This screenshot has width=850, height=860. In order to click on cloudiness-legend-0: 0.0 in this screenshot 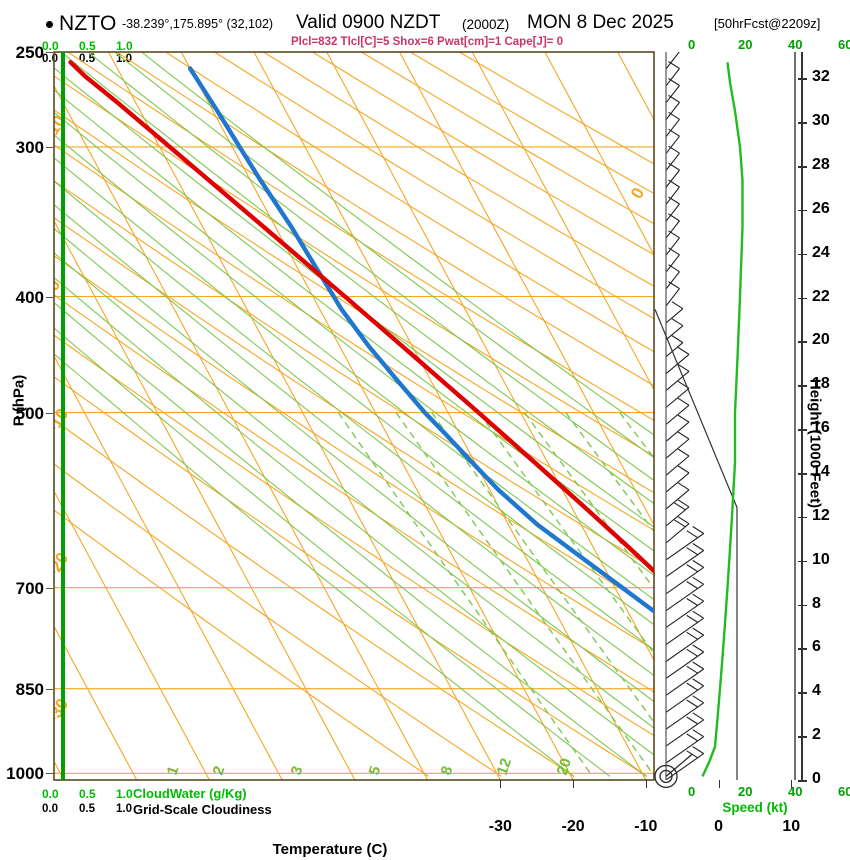, I will do `click(50, 809)`.